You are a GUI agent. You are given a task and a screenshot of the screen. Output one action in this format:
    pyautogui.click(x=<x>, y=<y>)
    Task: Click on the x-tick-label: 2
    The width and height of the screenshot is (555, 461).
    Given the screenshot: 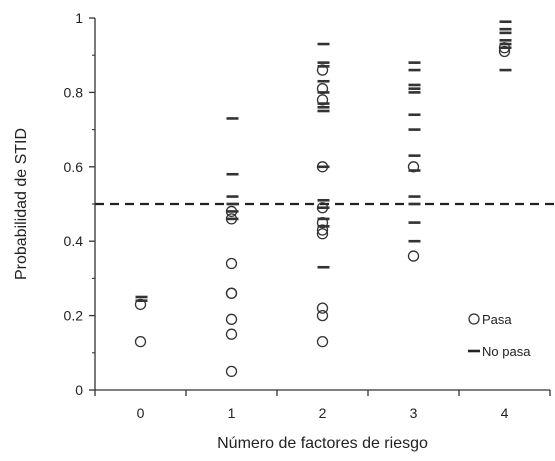 What is the action you would take?
    pyautogui.click(x=323, y=413)
    